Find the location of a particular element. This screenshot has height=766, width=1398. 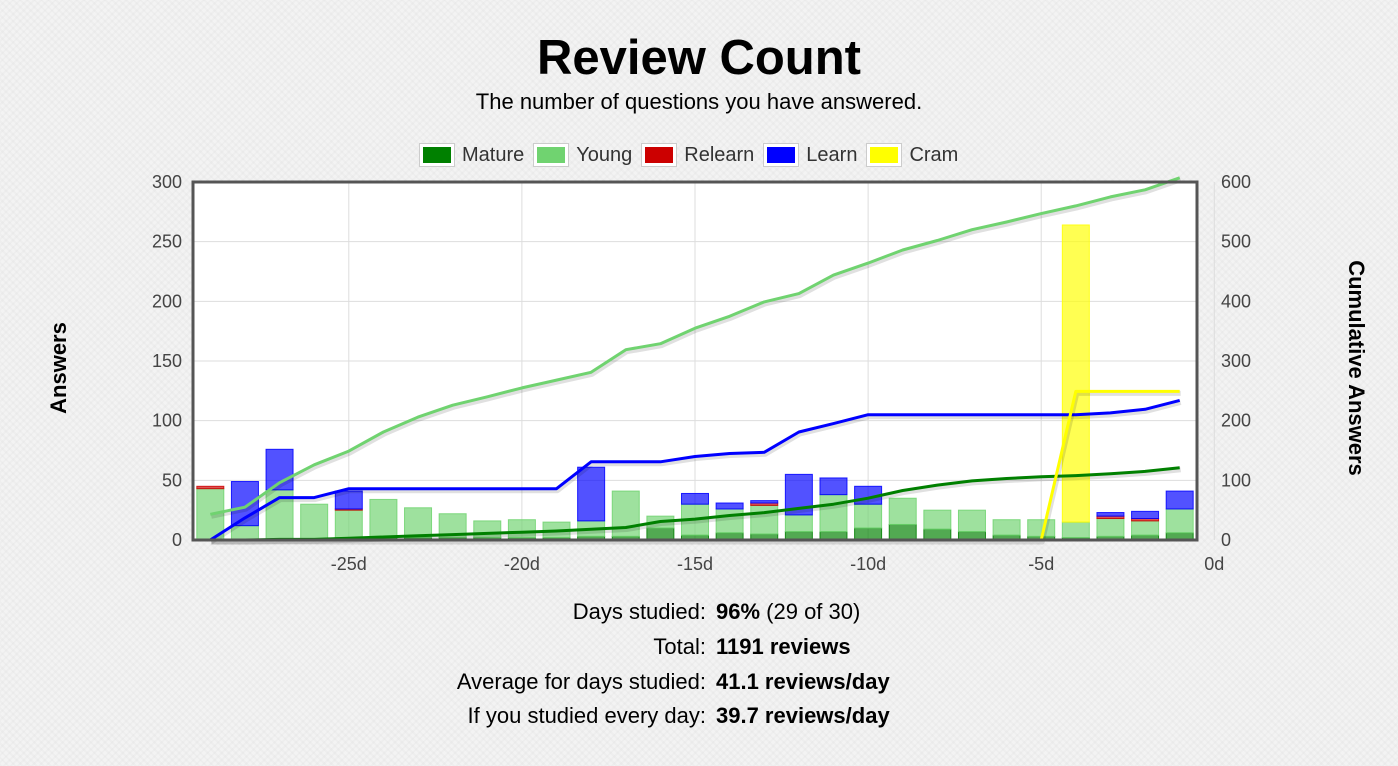

stat-value: 1191 reviews is located at coordinates (783, 647).